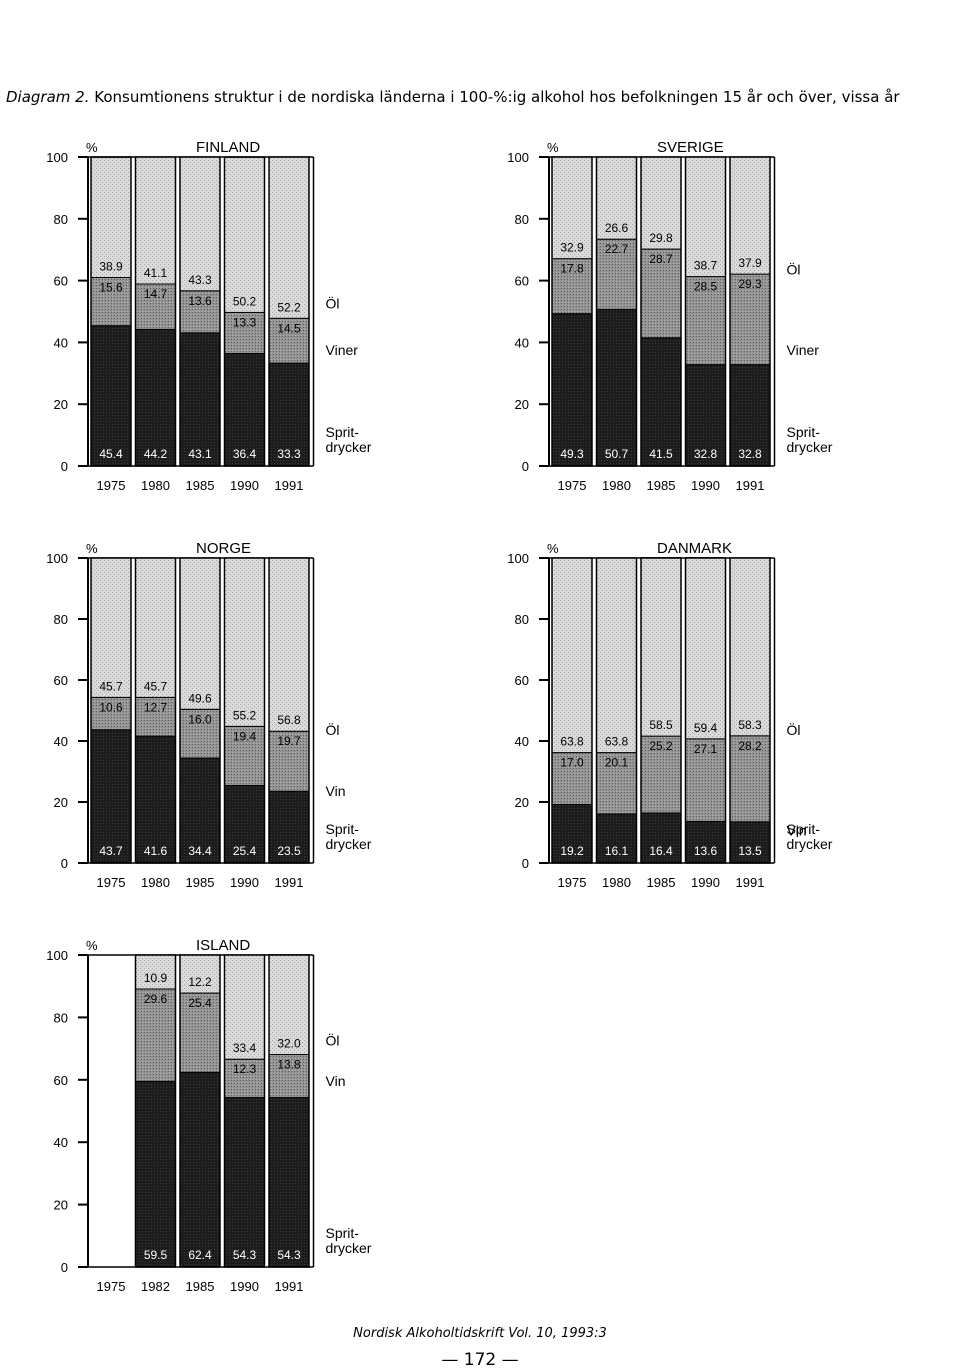 The height and width of the screenshot is (1372, 960). I want to click on data-label: 14.7, so click(156, 294).